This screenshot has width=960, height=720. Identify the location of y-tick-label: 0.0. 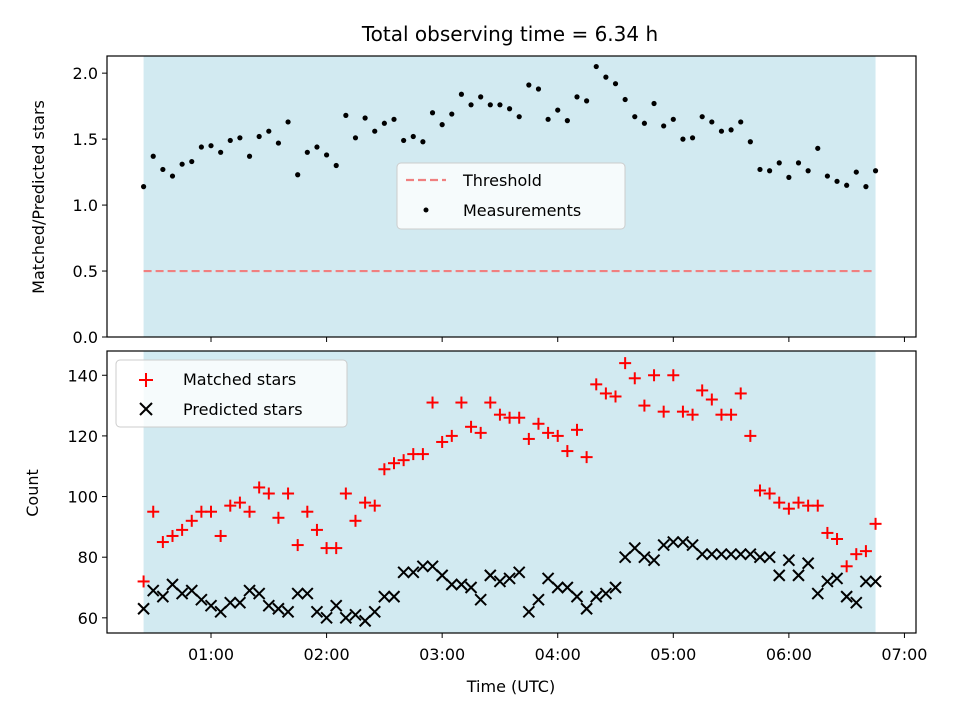
(85, 337).